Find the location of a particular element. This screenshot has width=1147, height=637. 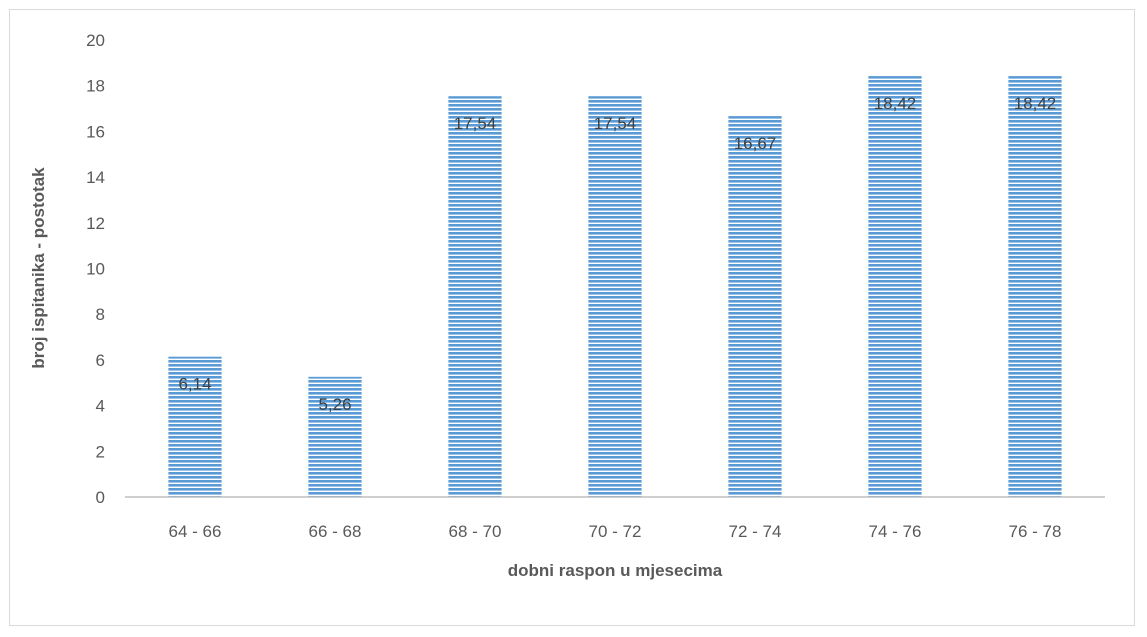

y-tick-label: 18 is located at coordinates (95, 86).